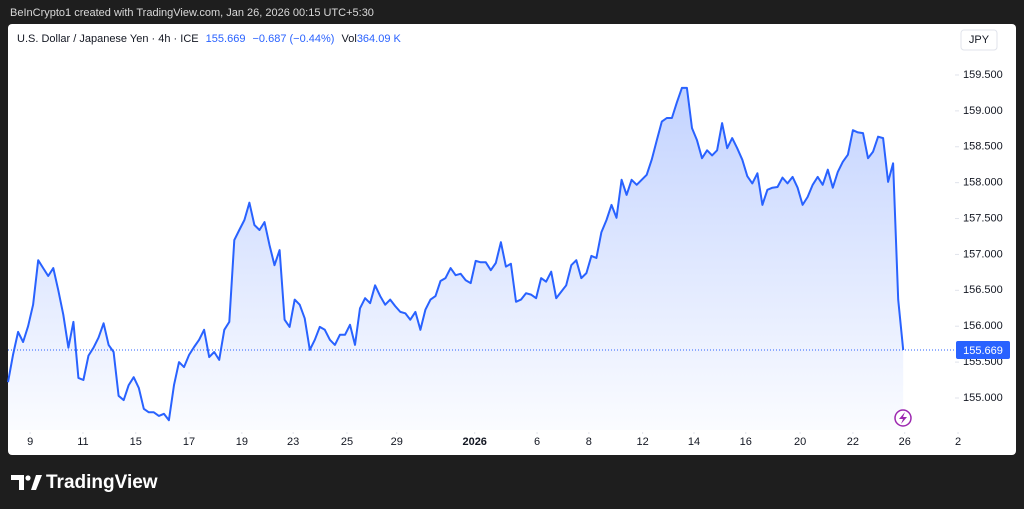 The width and height of the screenshot is (1024, 509). What do you see at coordinates (294, 39) in the screenshot?
I see `change: −0.687 (−0.44%)` at bounding box center [294, 39].